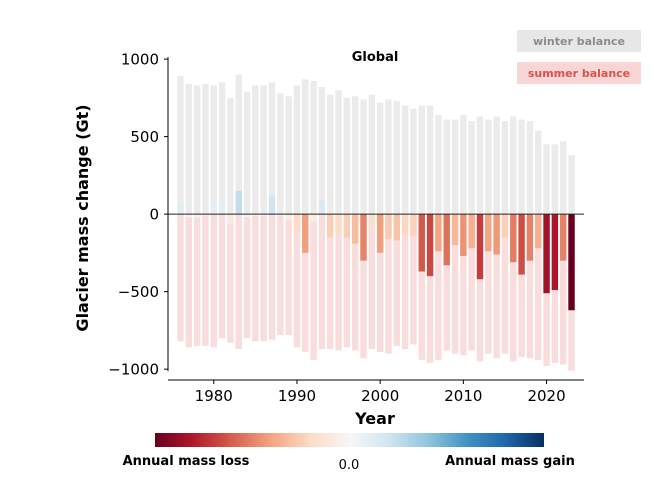  Describe the element at coordinates (144, 137) in the screenshot. I see `y-tick-label: 500` at that location.